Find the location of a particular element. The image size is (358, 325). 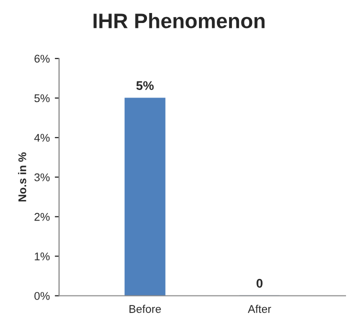

y-tick-label: 1% is located at coordinates (42, 256).